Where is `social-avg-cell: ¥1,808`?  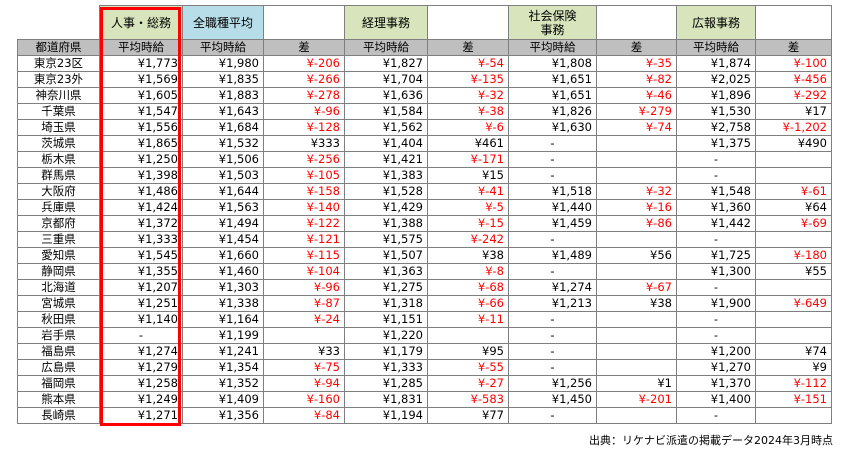 social-avg-cell: ¥1,808 is located at coordinates (552, 63).